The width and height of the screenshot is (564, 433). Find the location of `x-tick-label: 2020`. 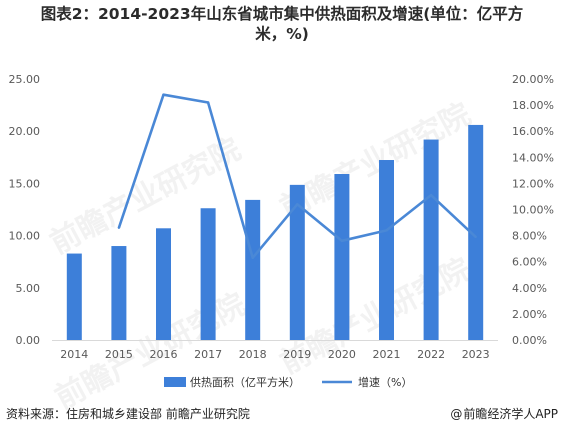

x-tick-label: 2020 is located at coordinates (342, 354).